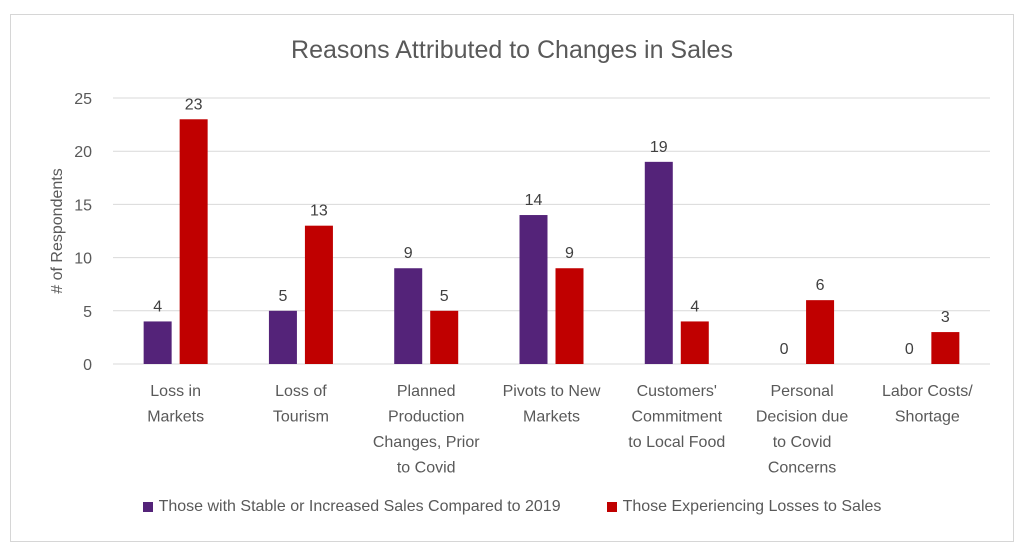  Describe the element at coordinates (945, 317) in the screenshot. I see `data-label: 3` at that location.